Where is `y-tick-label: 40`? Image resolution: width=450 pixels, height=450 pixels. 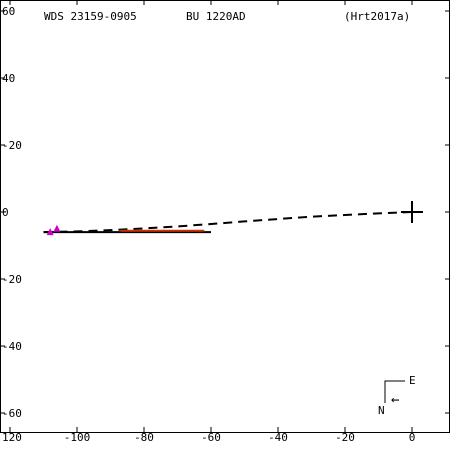
y-tick-label: 40 is located at coordinates (8, 78).